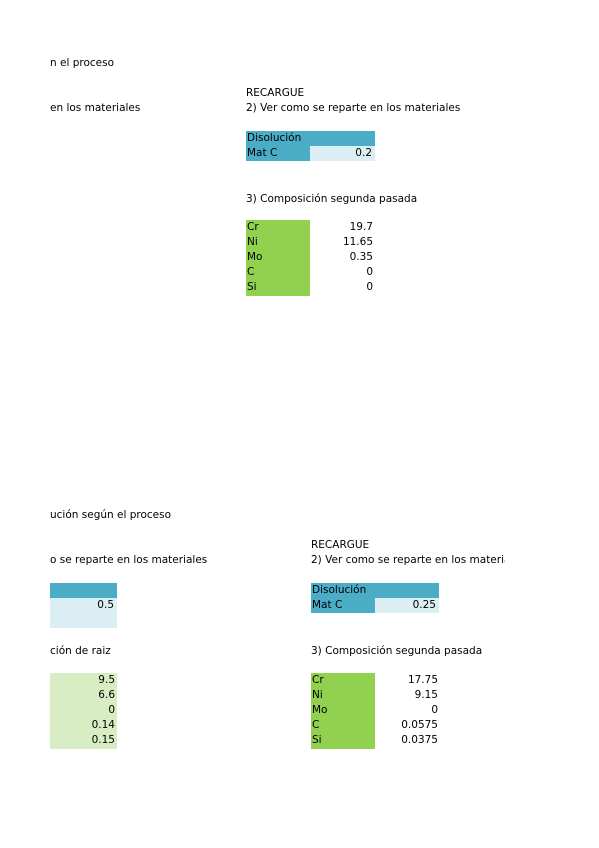 The width and height of the screenshot is (599, 848). What do you see at coordinates (83, 711) in the screenshot?
I see `bottom-left-values: 9.5 6.6 0 0.14 0.15` at bounding box center [83, 711].